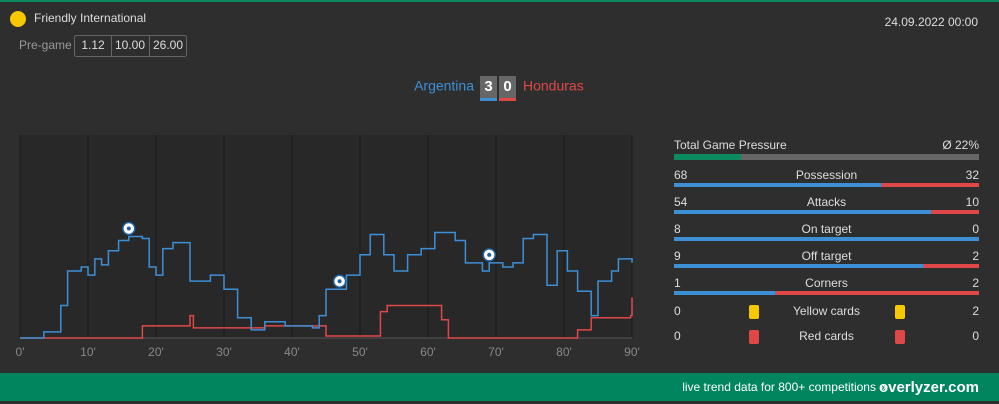 This screenshot has width=999, height=404. Describe the element at coordinates (708, 157) in the screenshot. I see `pressure-bar` at that location.